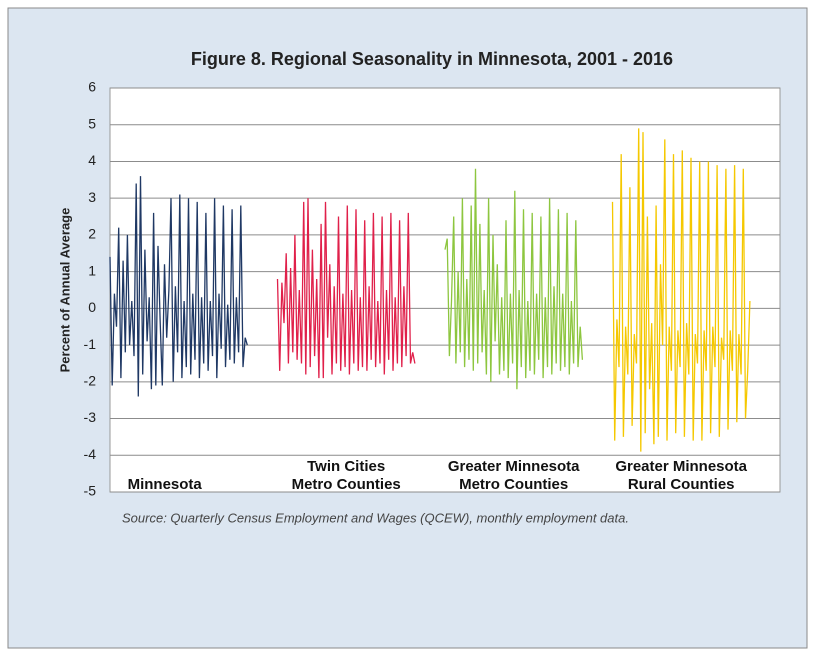  I want to click on y-tick-label: 4, so click(92, 160).